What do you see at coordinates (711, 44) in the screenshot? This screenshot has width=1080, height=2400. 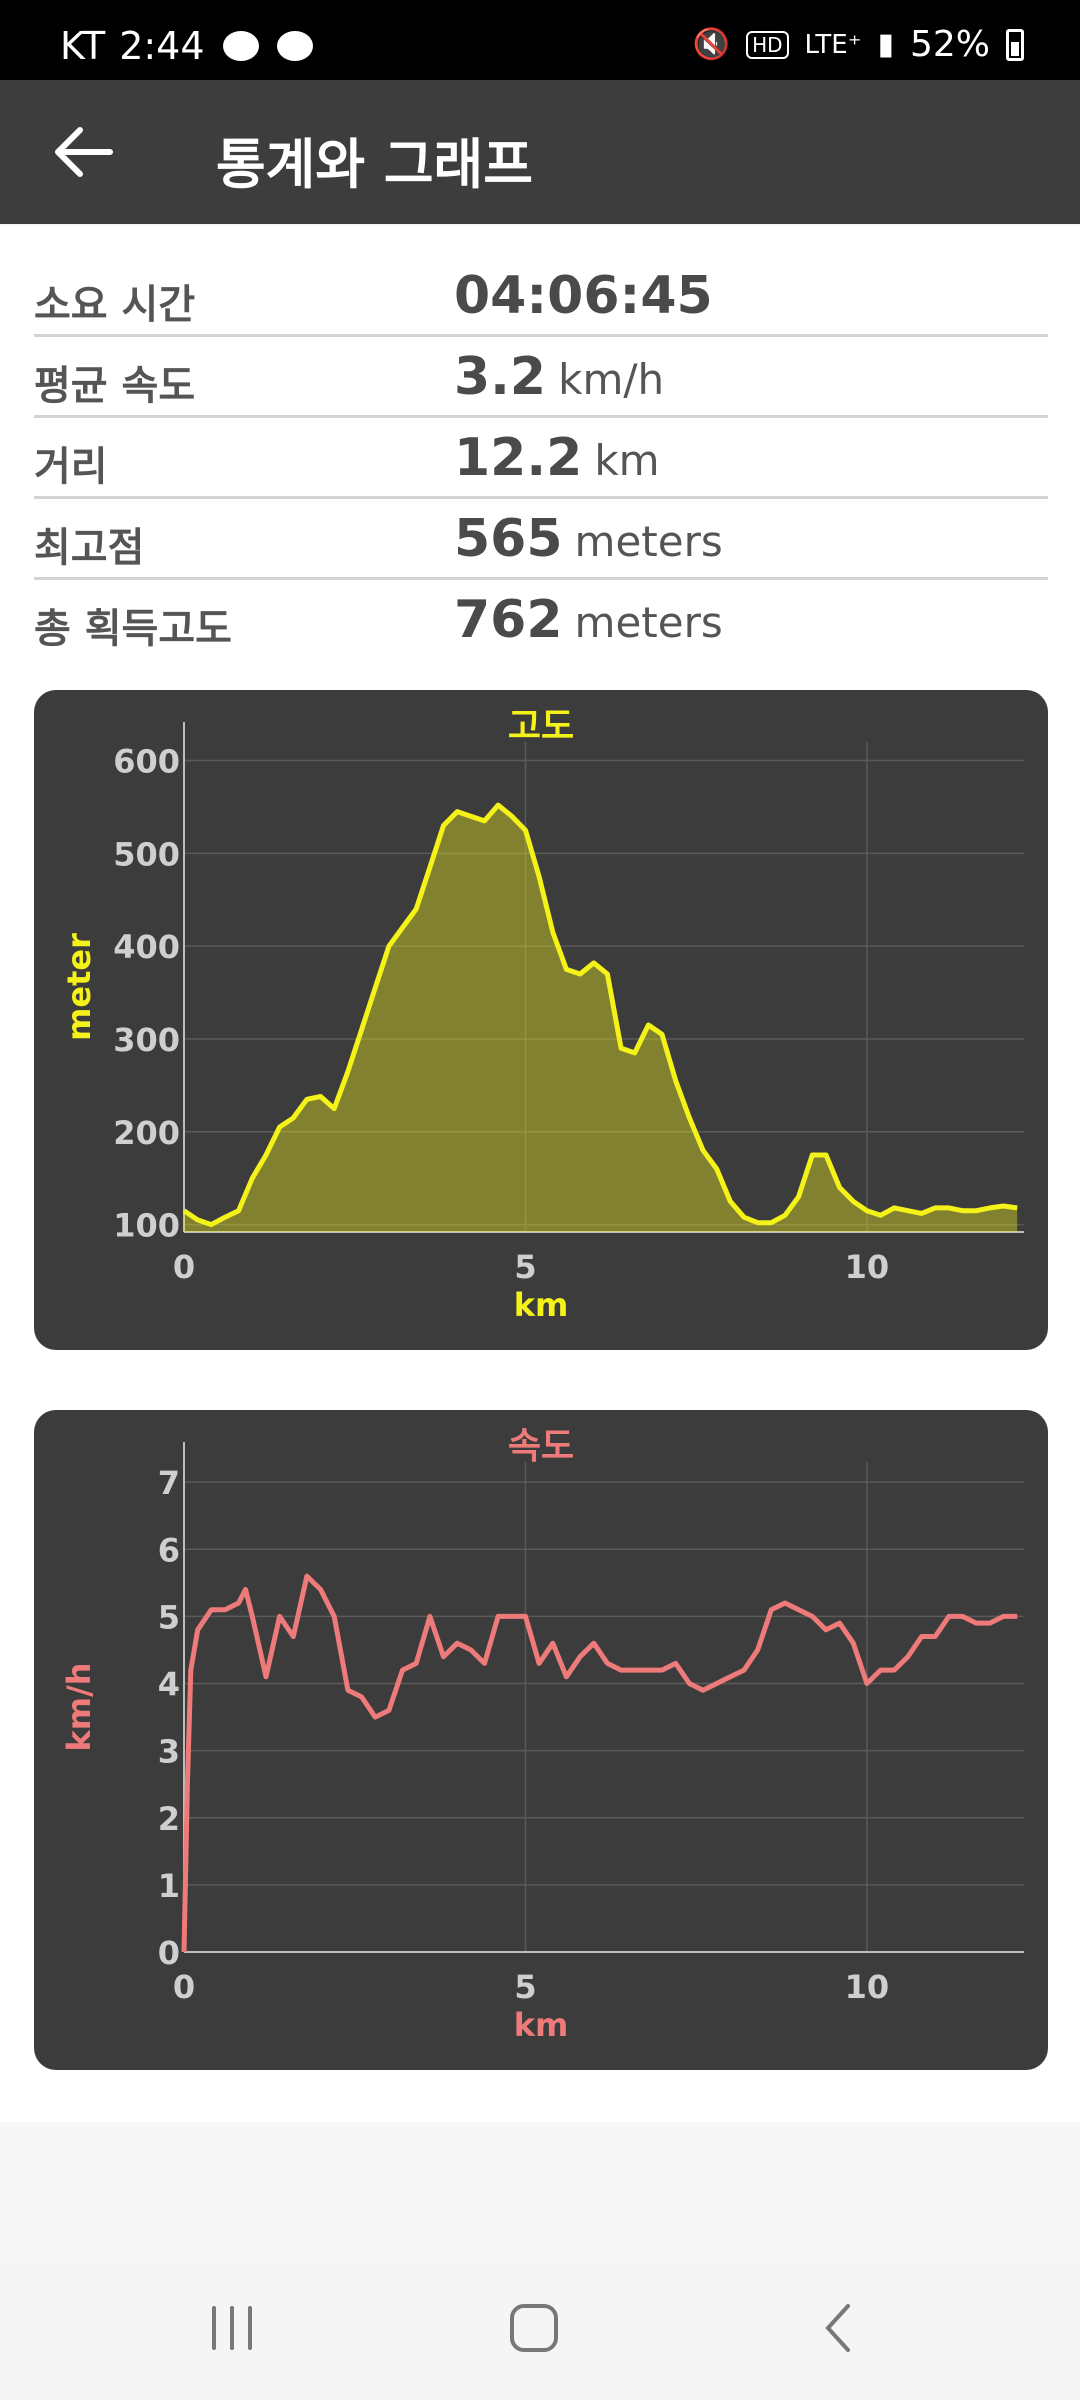 I see `mute-icon: 🔇` at bounding box center [711, 44].